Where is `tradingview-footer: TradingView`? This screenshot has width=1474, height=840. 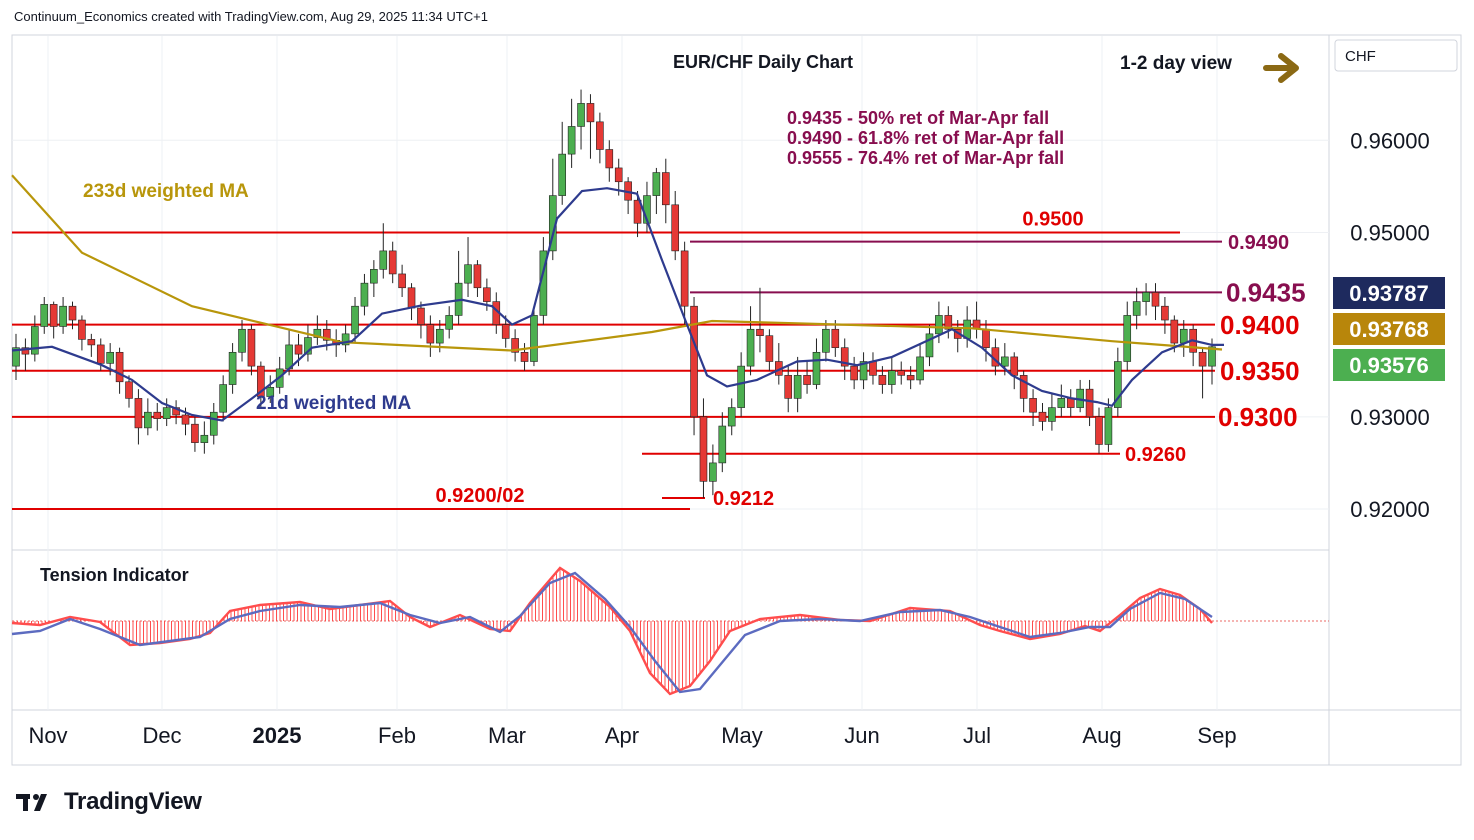
tradingview-footer: TradingView is located at coordinates (108, 802).